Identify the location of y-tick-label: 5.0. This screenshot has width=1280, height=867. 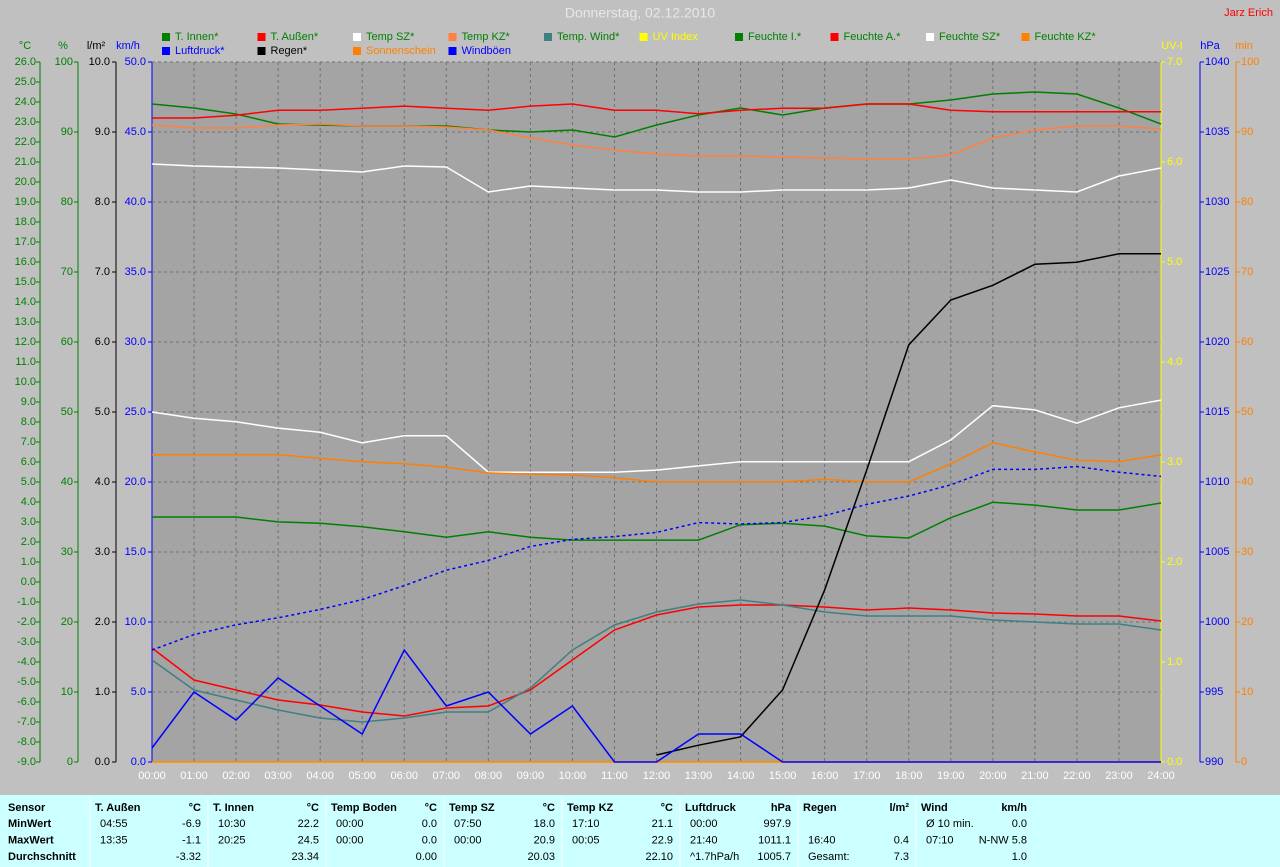
(28, 482).